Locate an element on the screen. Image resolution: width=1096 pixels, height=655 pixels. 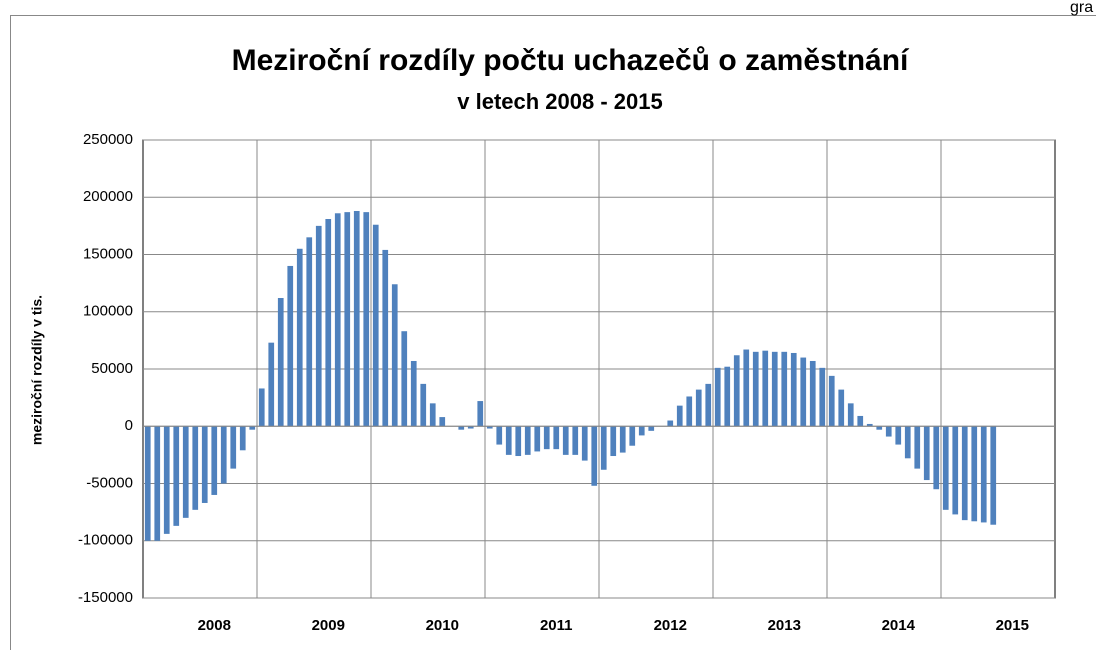
x-tick-label: 2014 is located at coordinates (899, 625).